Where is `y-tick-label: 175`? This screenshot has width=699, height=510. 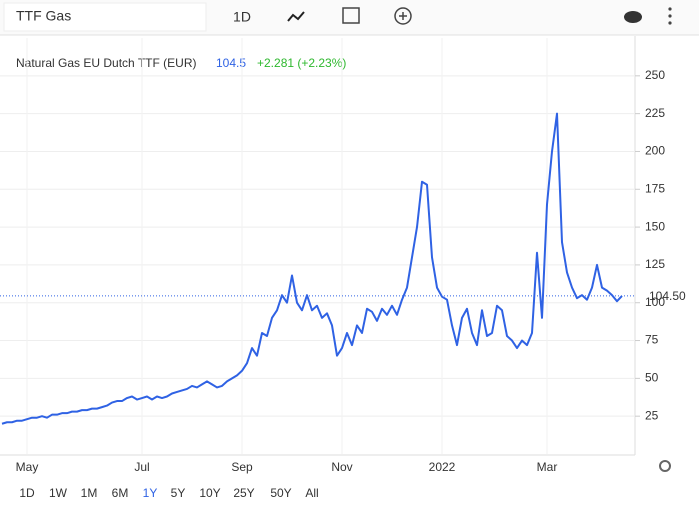 y-tick-label: 175 is located at coordinates (655, 188).